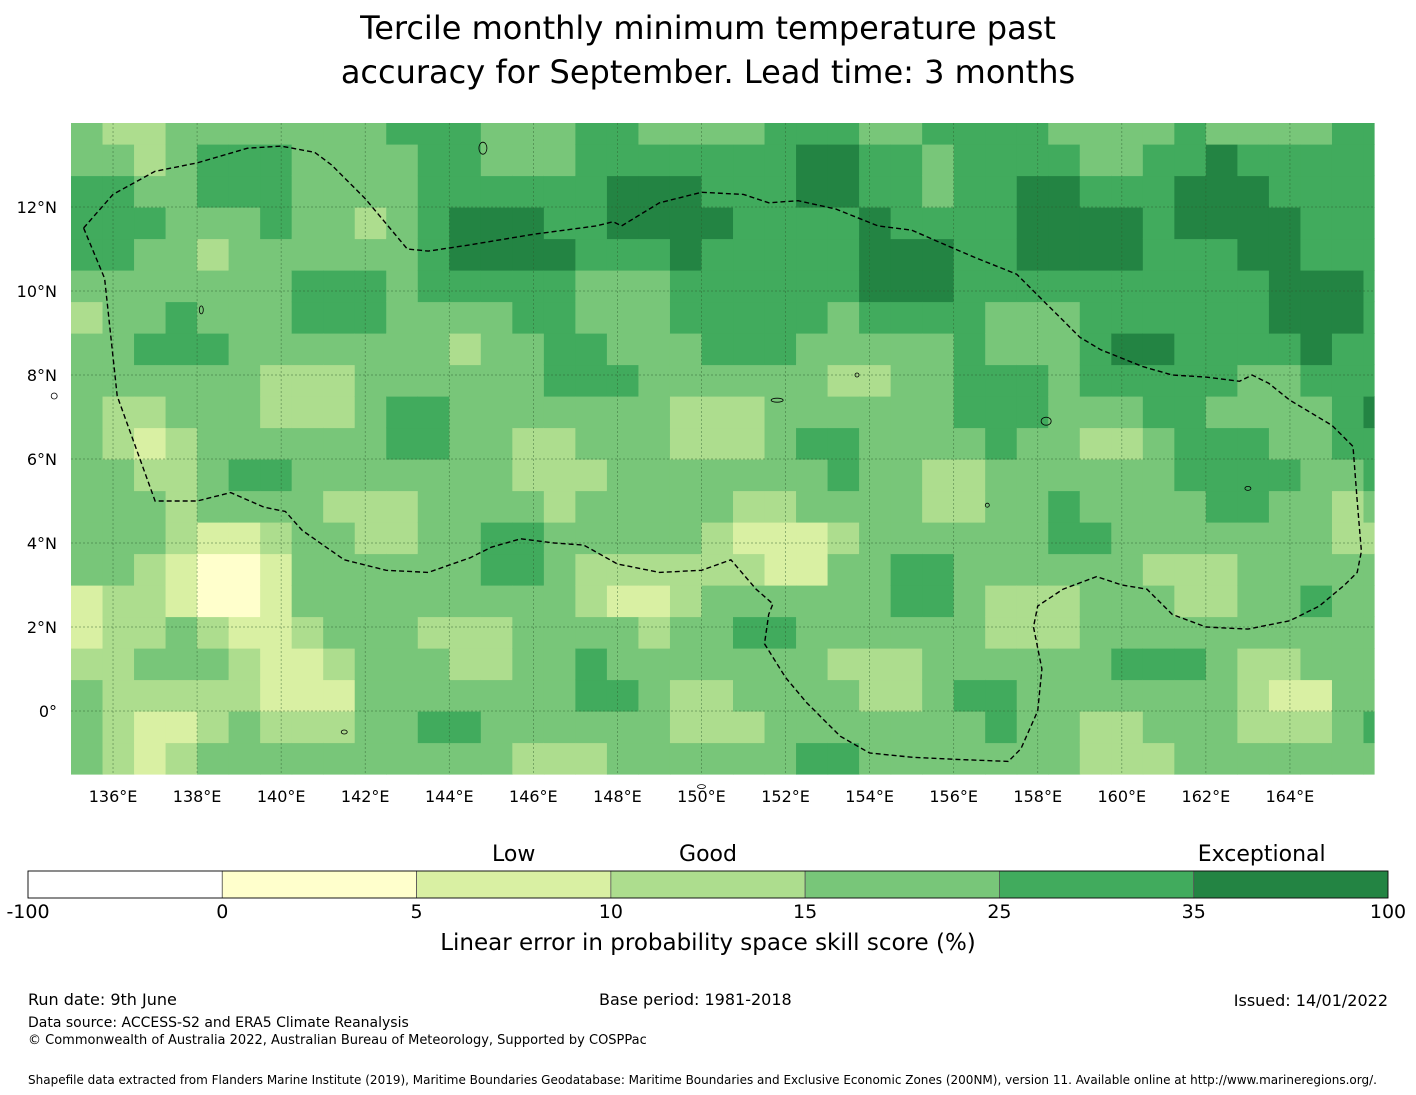 The height and width of the screenshot is (1095, 1416). Describe the element at coordinates (113, 796) in the screenshot. I see `x-tick-label: 136°E` at that location.